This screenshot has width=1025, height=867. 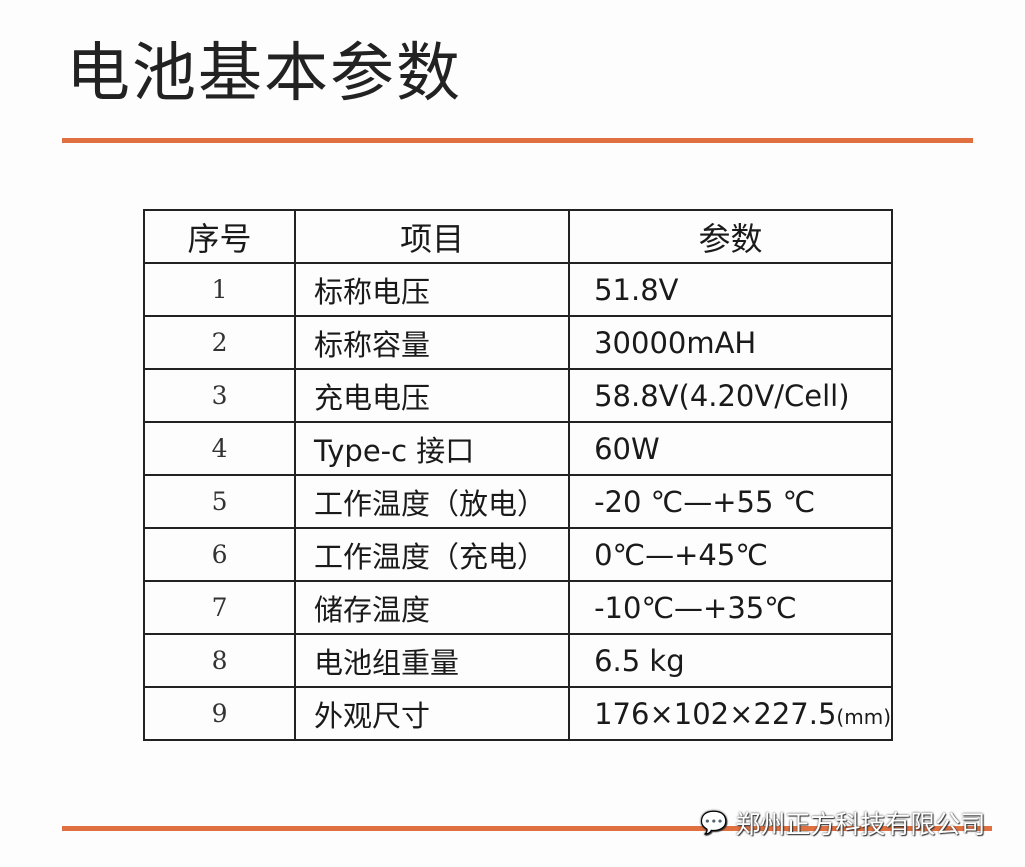 I want to click on value-text: 58.8V(4.20V/Cell), so click(x=722, y=395).